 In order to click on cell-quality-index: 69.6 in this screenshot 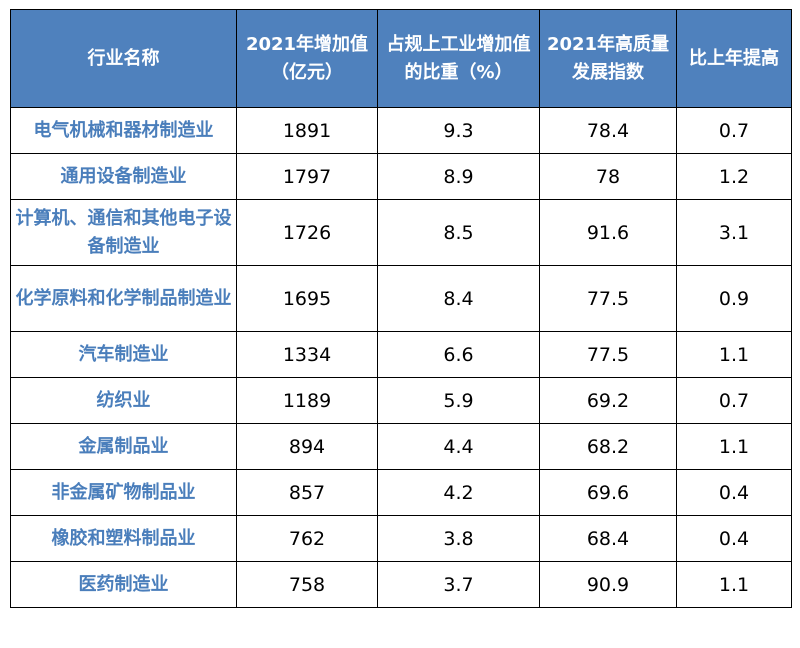, I will do `click(608, 492)`.